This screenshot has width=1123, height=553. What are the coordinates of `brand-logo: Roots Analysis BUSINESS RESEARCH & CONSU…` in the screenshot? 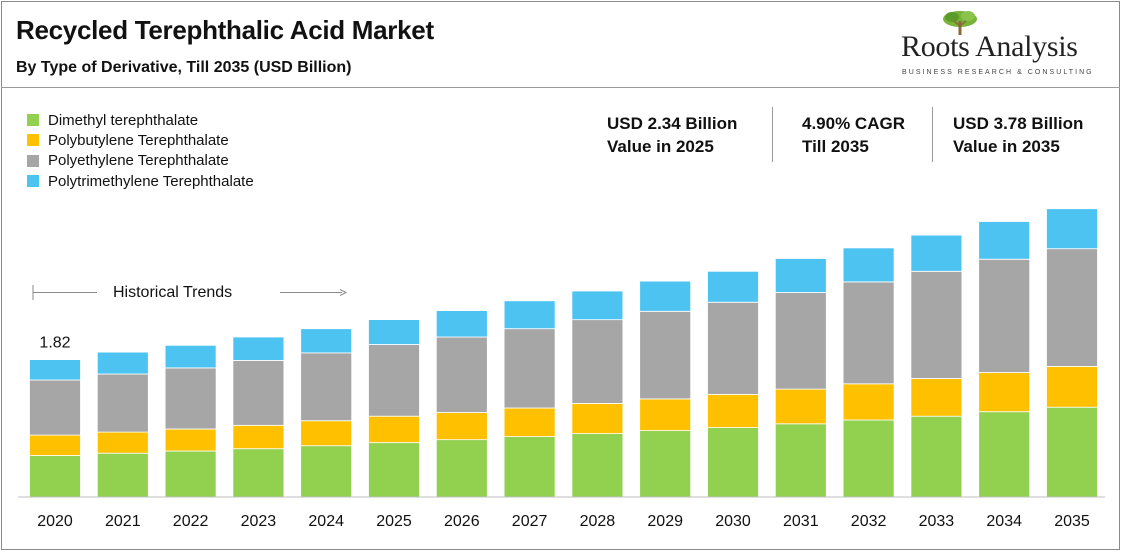 It's located at (1003, 44).